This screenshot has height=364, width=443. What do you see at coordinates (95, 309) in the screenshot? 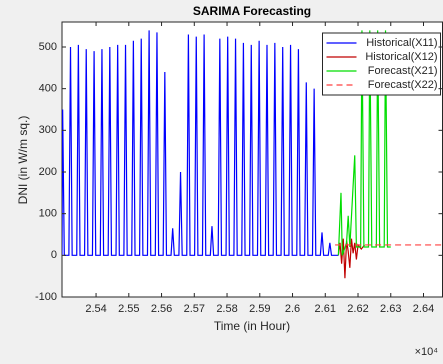
I see `x-tick-label: 2.54` at bounding box center [95, 309].